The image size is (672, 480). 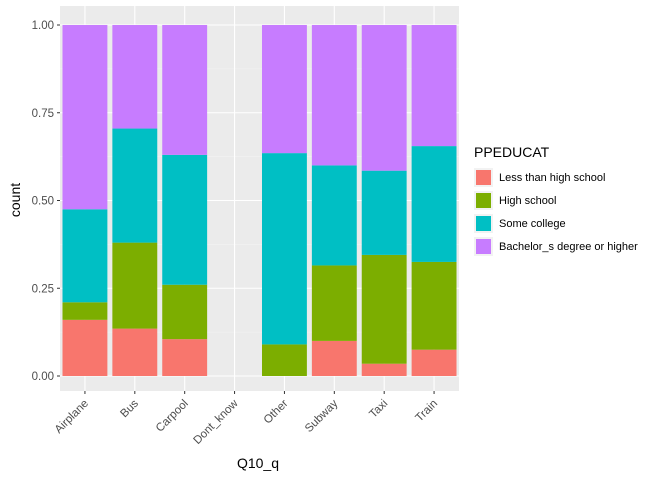 What do you see at coordinates (135, 185) in the screenshot?
I see `bar-segment-bus-some-college` at bounding box center [135, 185].